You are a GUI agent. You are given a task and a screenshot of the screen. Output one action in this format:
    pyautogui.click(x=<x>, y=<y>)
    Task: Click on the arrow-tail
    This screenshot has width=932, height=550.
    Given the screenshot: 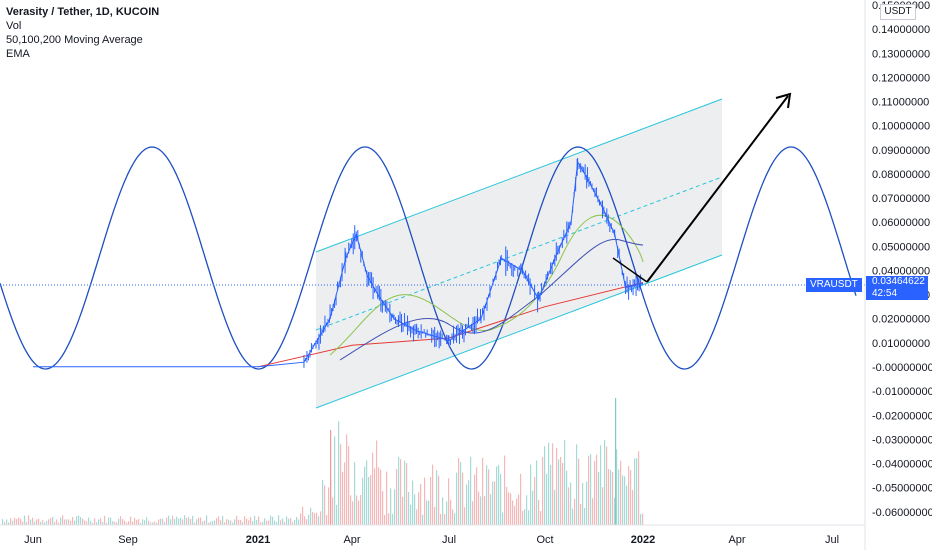 What is the action you would take?
    pyautogui.click(x=630, y=270)
    